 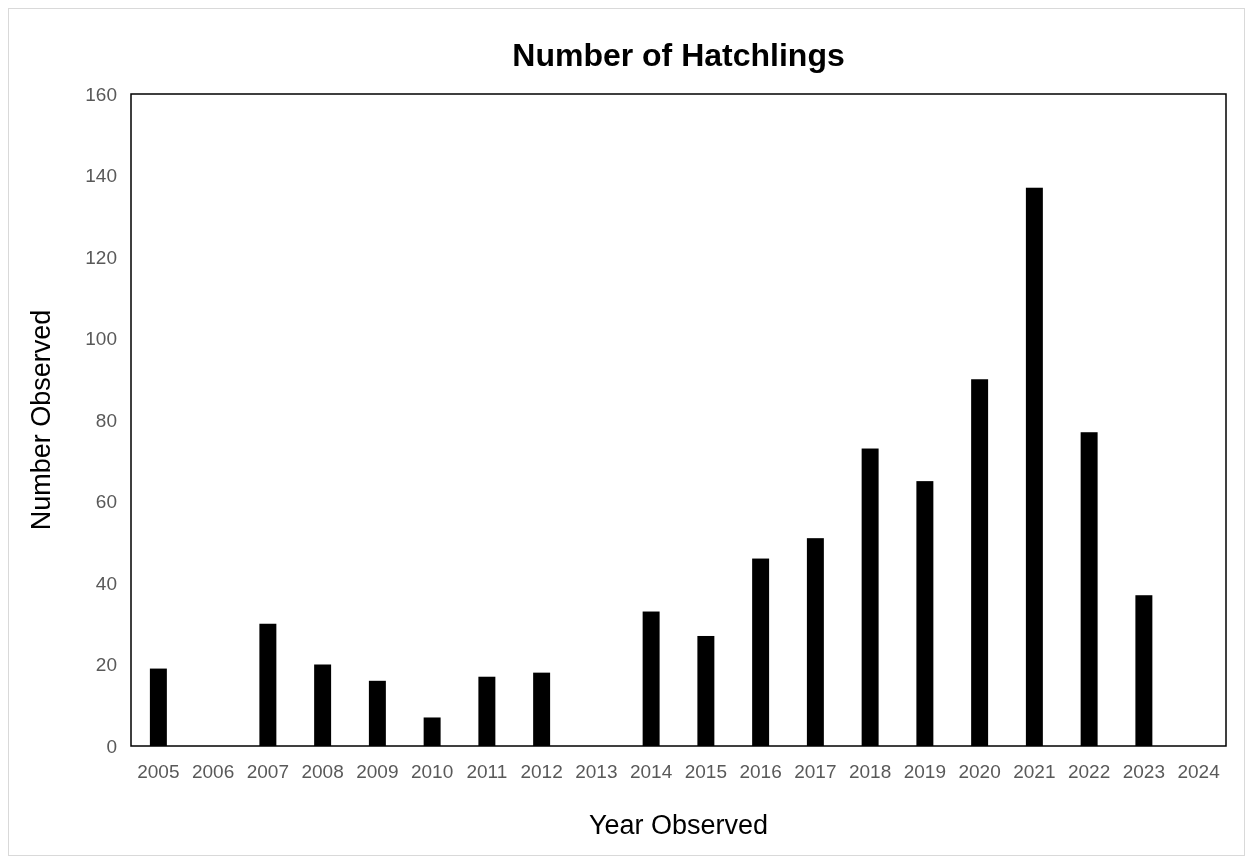 What do you see at coordinates (541, 771) in the screenshot?
I see `x-tick-label: 2012` at bounding box center [541, 771].